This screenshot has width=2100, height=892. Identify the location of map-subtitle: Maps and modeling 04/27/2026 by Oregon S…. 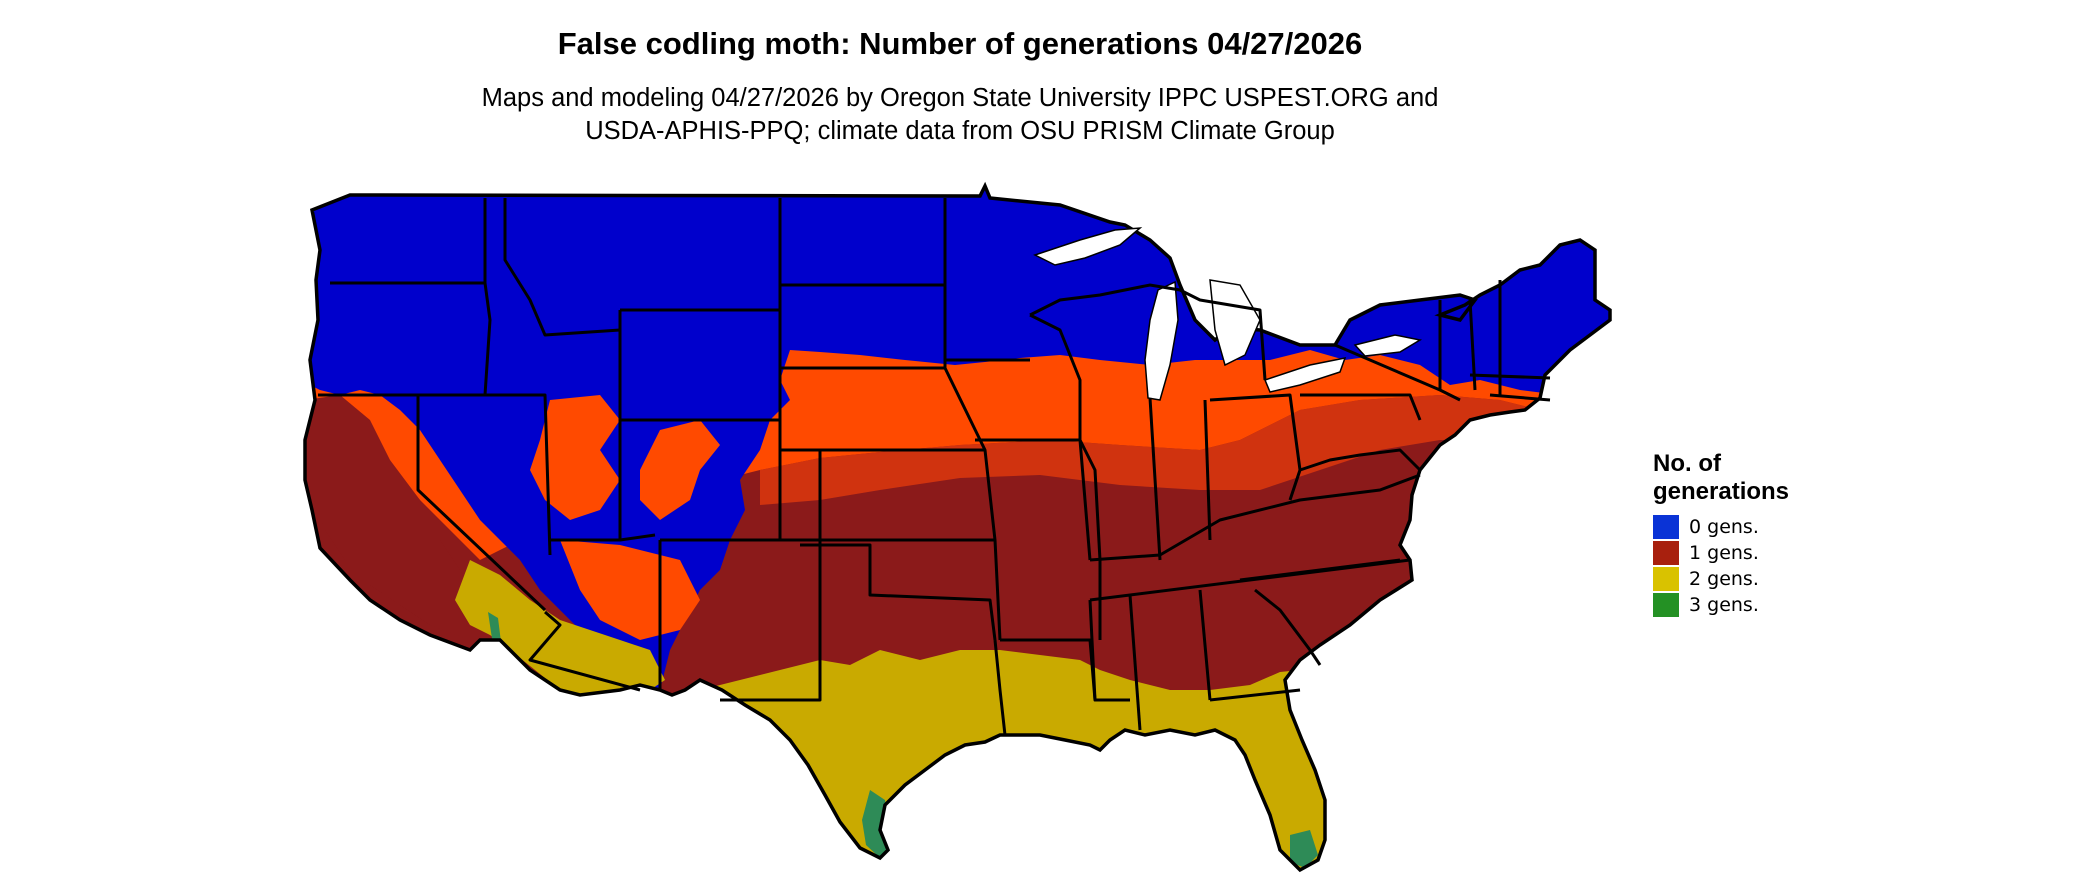
(960, 115).